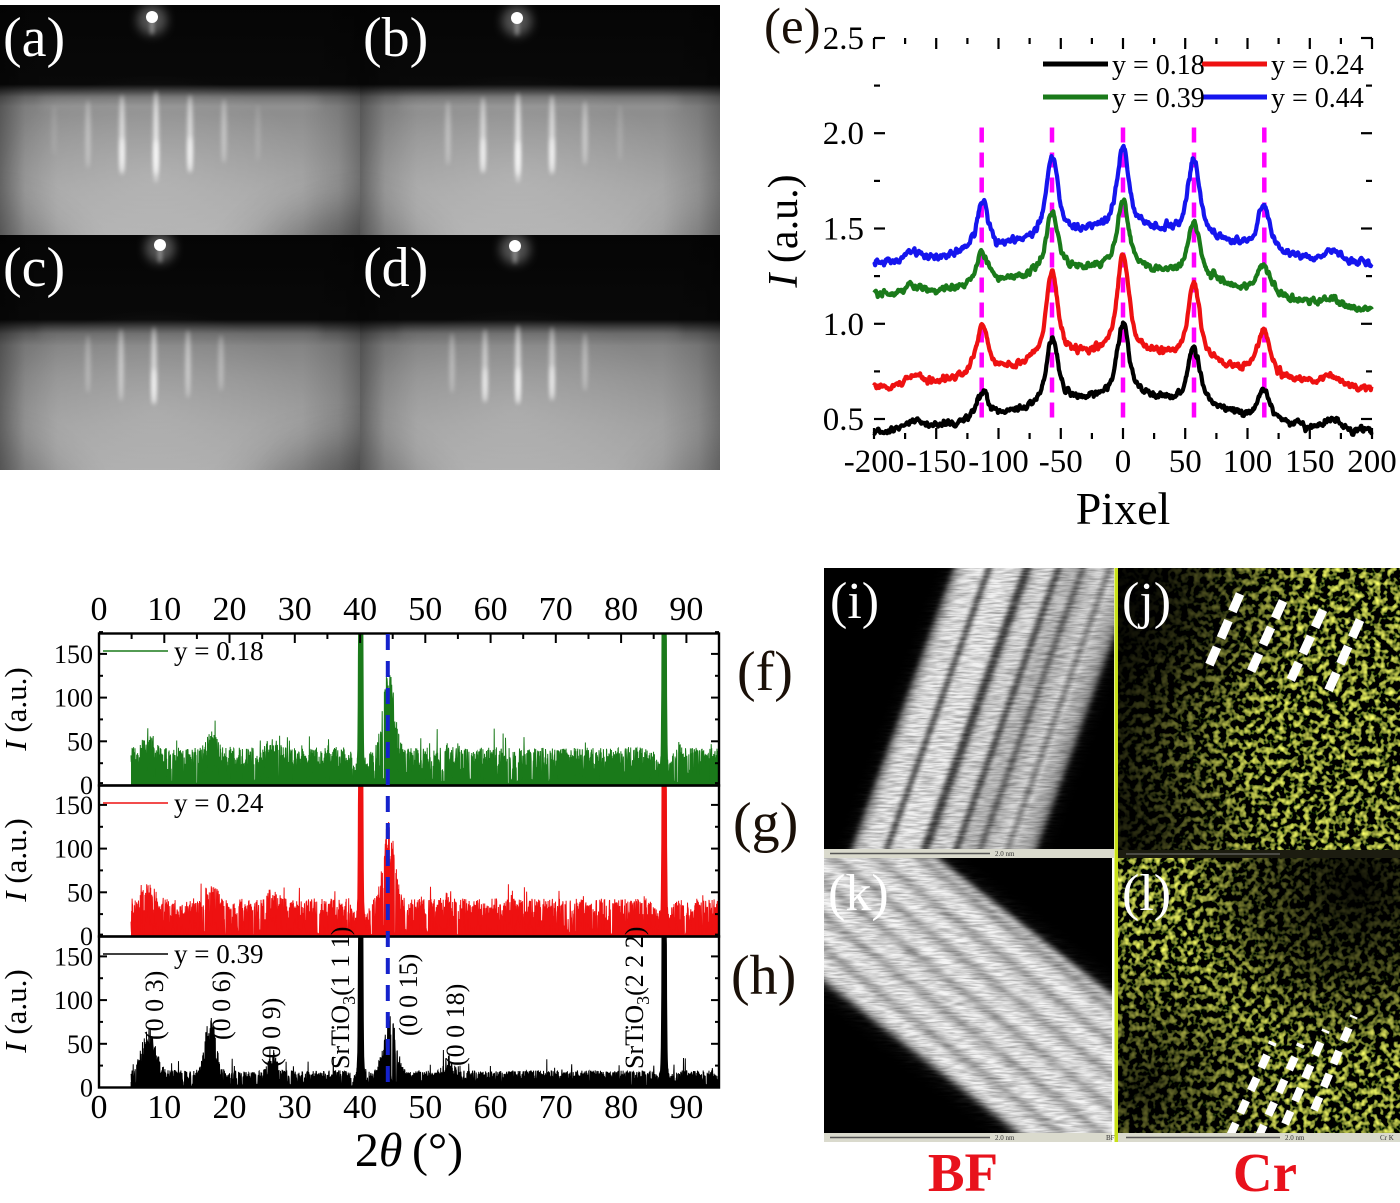 This screenshot has width=1400, height=1203. Describe the element at coordinates (34, 38) in the screenshot. I see `svg-text: (a)` at that location.